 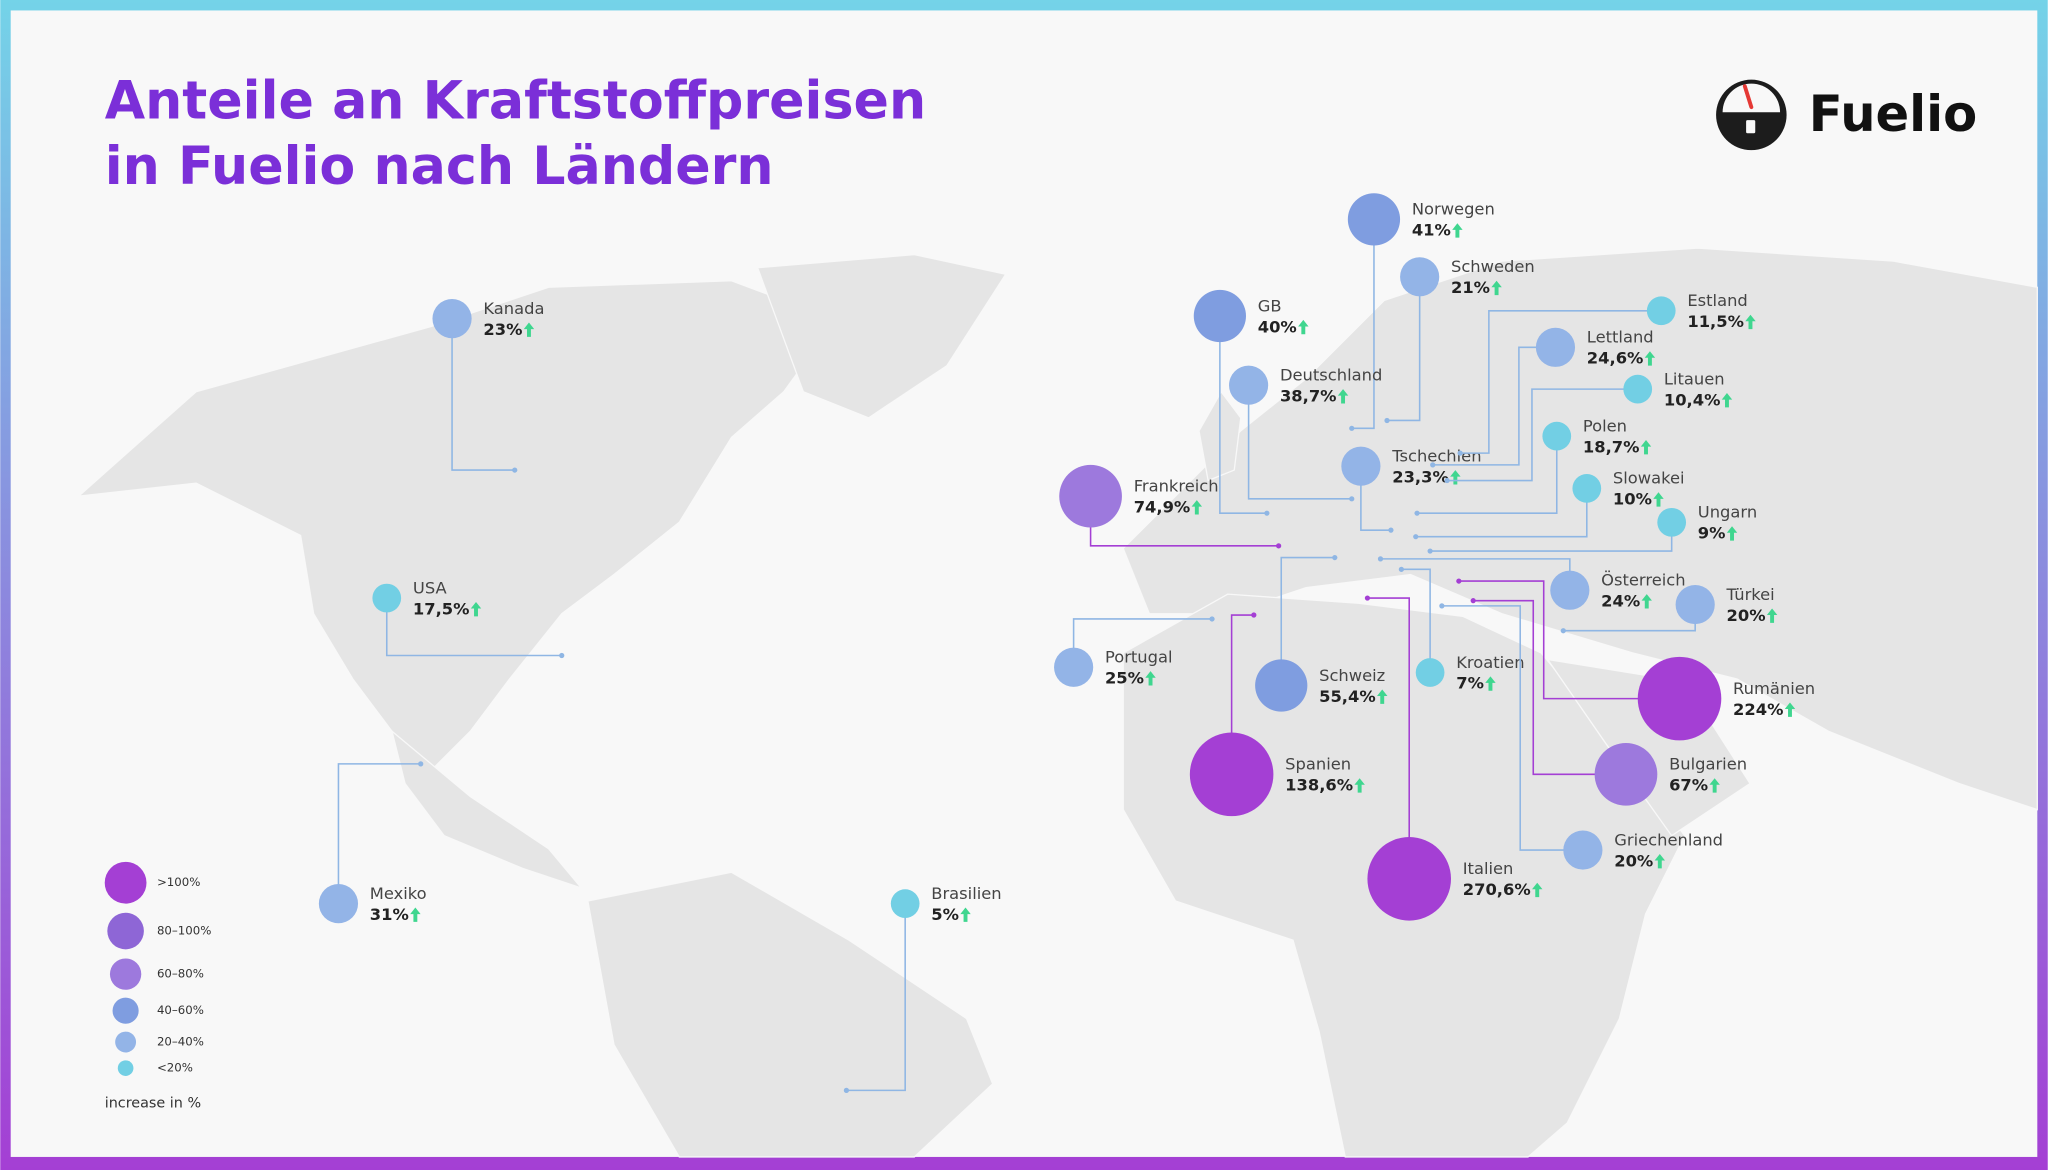 What do you see at coordinates (1331, 375) in the screenshot?
I see `country-name: Deutschland` at bounding box center [1331, 375].